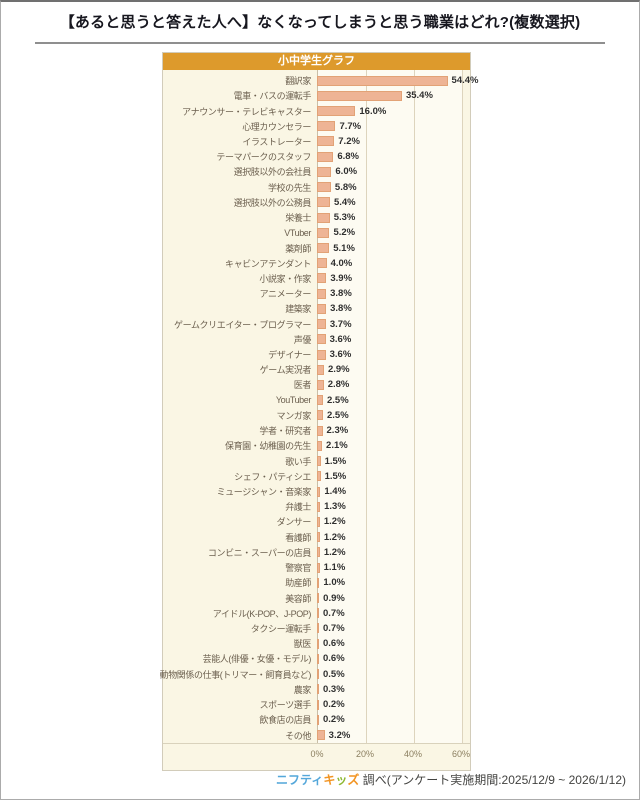 The width and height of the screenshot is (640, 800). What do you see at coordinates (339, 735) in the screenshot?
I see `value-label: 3.2%` at bounding box center [339, 735].